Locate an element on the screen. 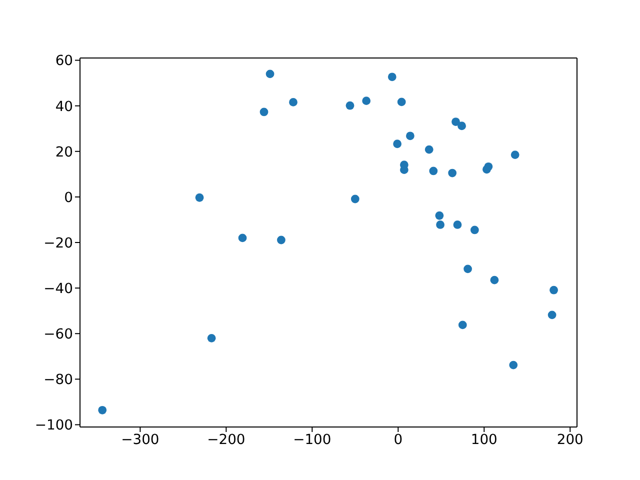 The image size is (640, 480). y-tick-label: −80 is located at coordinates (58, 380).